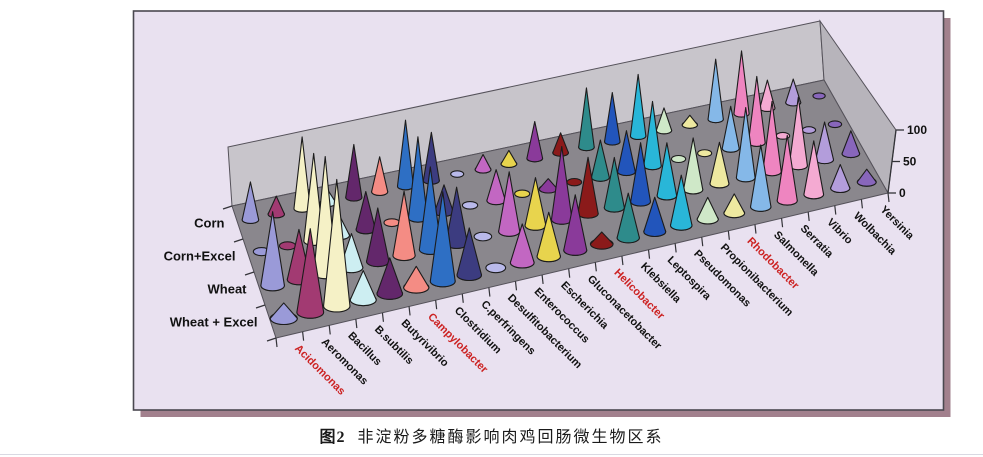  What do you see at coordinates (200, 256) in the screenshot?
I see `series-label-CornExcel: Corn+Excel` at bounding box center [200, 256].